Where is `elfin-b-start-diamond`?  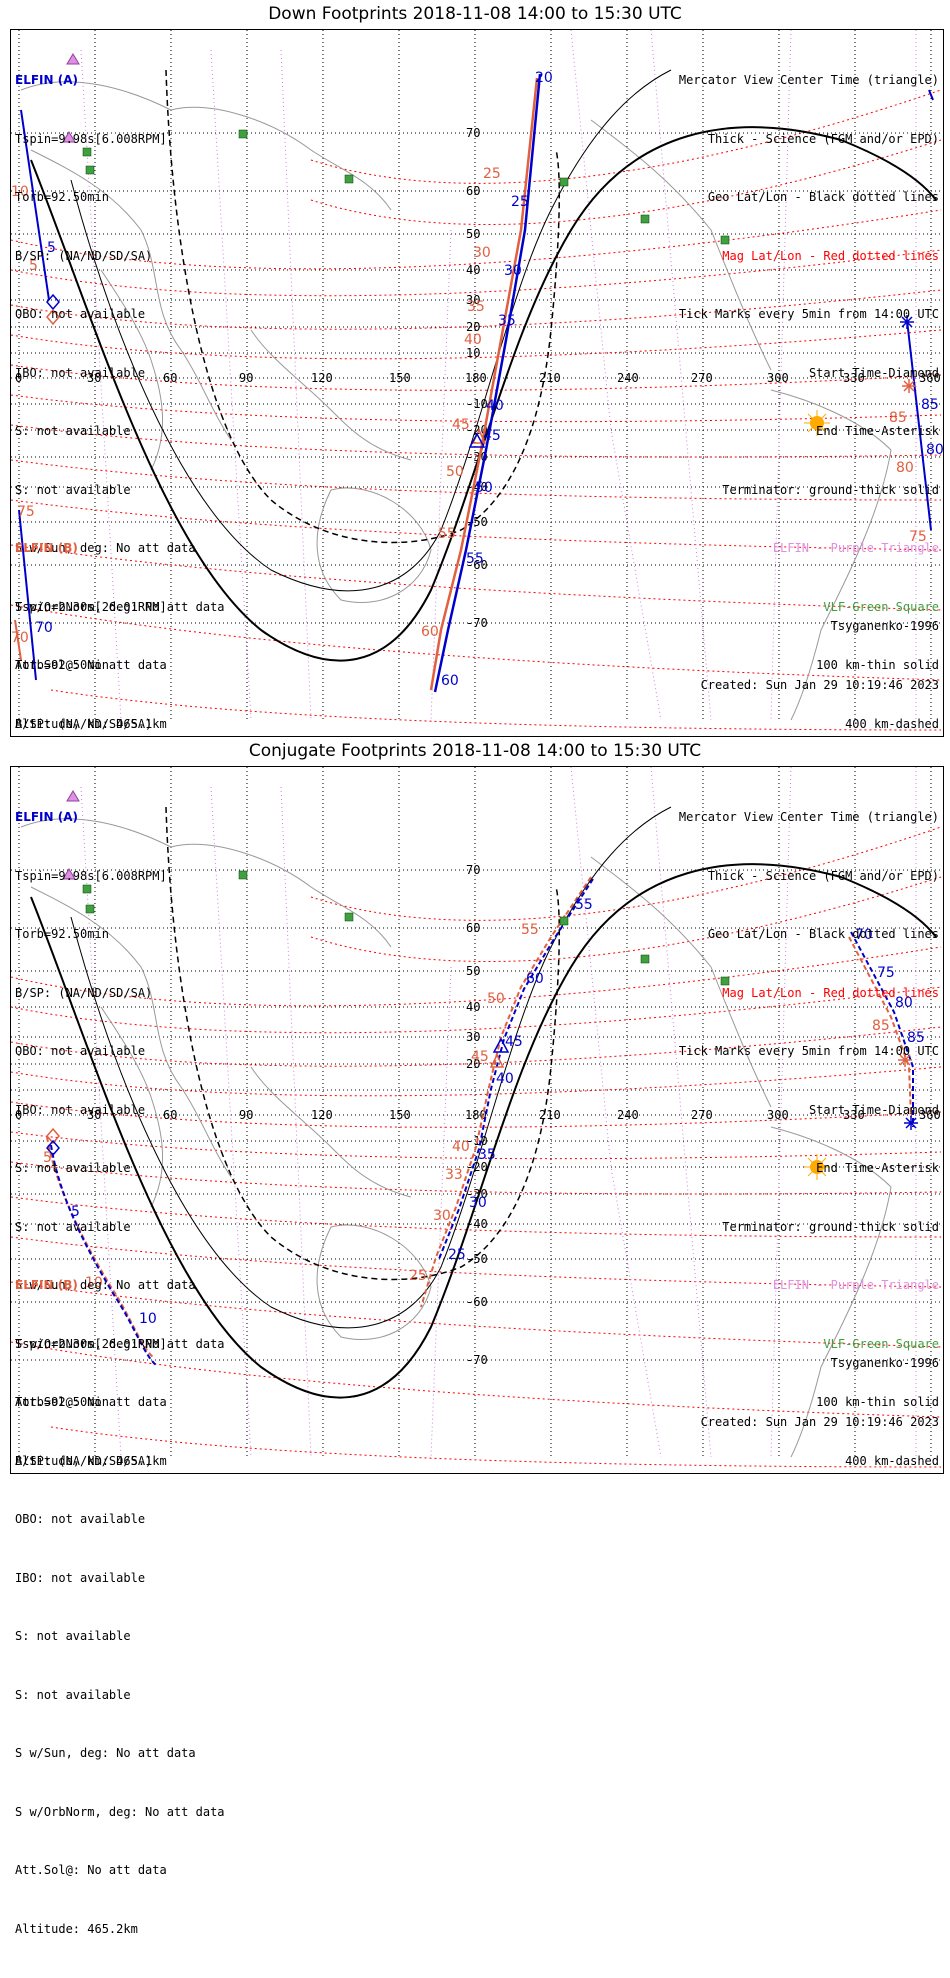 elfin-b-start-diamond is located at coordinates (53, 317).